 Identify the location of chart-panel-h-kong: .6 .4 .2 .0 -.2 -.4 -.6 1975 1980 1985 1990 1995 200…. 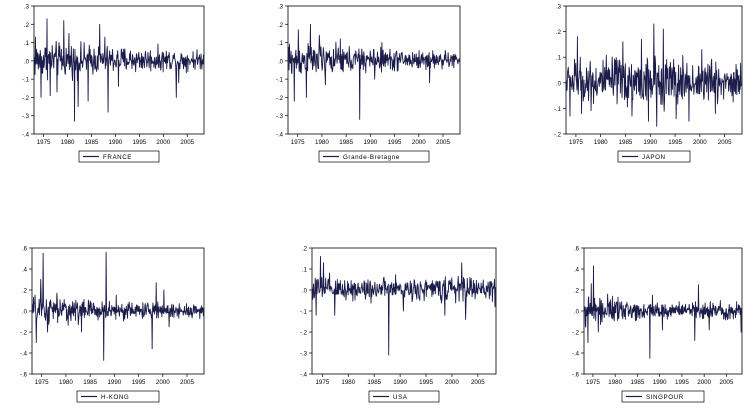
(128, 327).